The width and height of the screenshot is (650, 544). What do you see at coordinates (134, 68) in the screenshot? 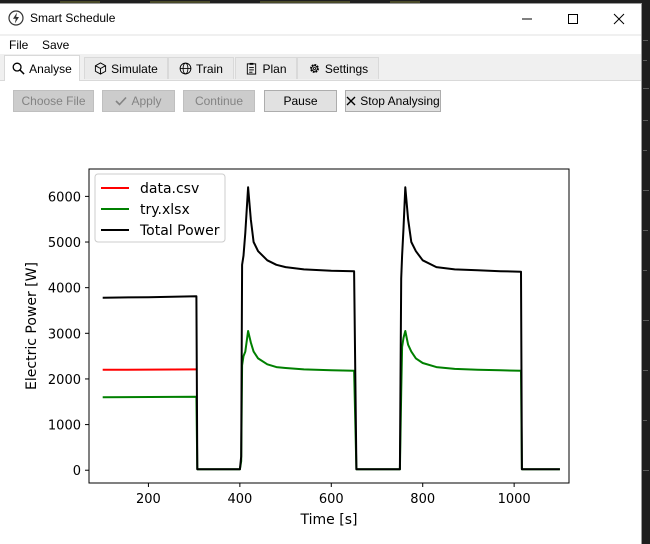
I see `tab-simulate-label: Simulate` at bounding box center [134, 68].